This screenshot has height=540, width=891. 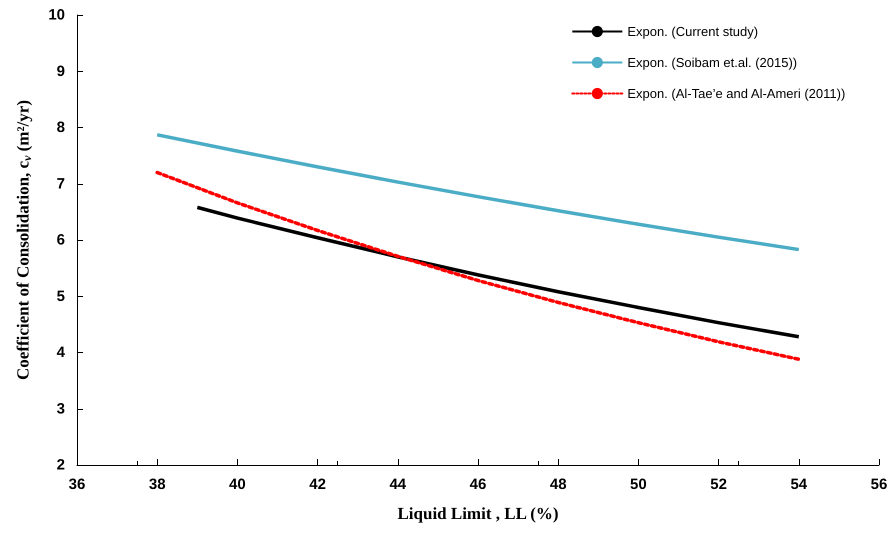 I want to click on x-tick-label: 52, so click(x=718, y=484).